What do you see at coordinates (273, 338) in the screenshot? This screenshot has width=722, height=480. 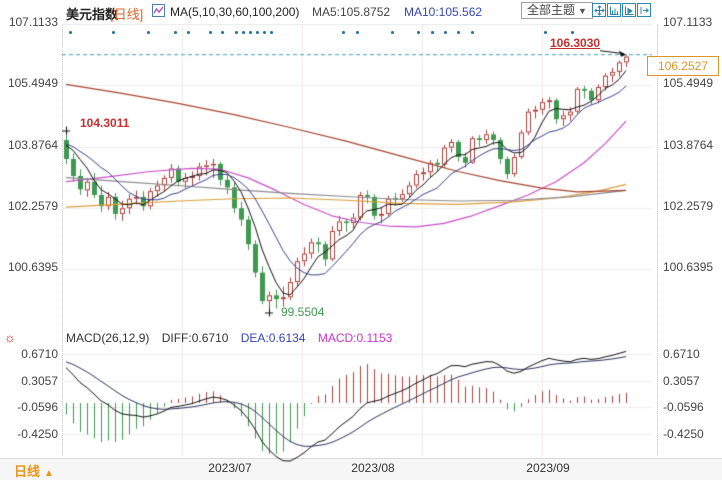 I see `macd-dea-value: DEA:0.6134` at bounding box center [273, 338].